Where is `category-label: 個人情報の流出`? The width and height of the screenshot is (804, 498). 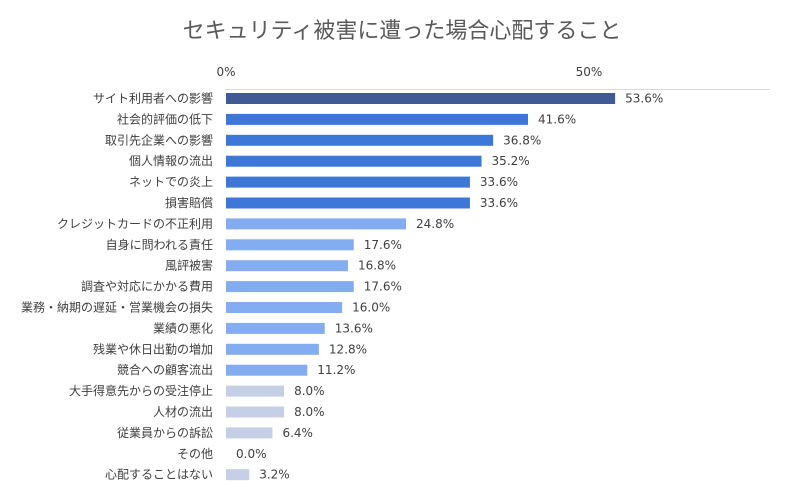
category-label: 個人情報の流出 is located at coordinates (171, 161).